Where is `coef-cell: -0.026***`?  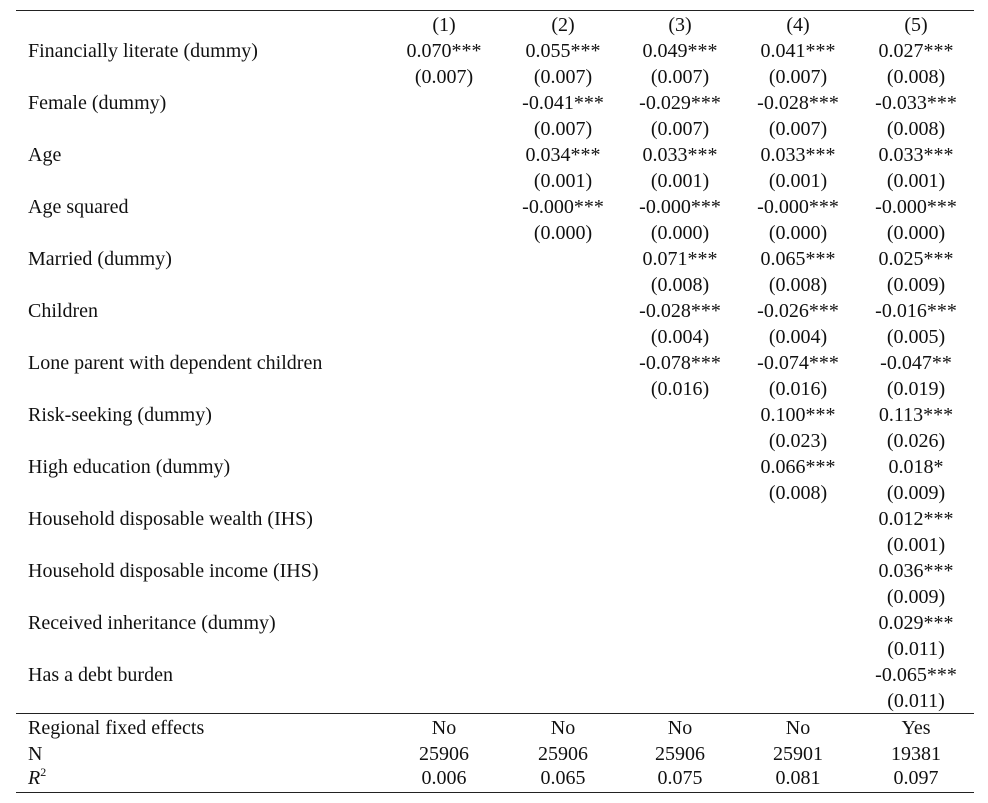
coef-cell: -0.026*** is located at coordinates (798, 311).